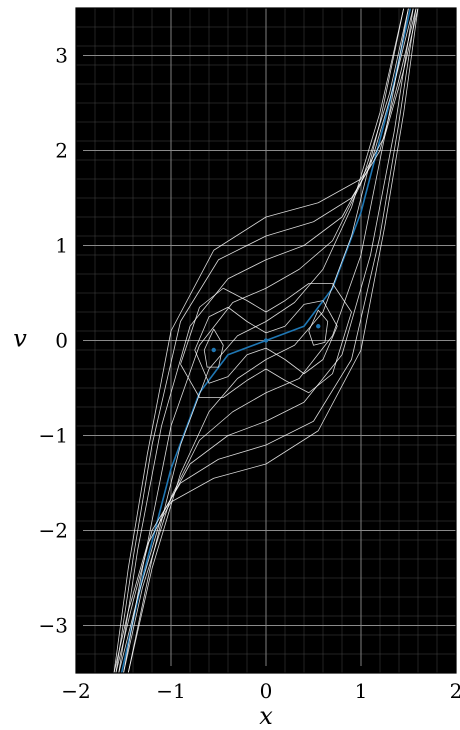 Image resolution: width=460 pixels, height=730 pixels. What do you see at coordinates (266, 691) in the screenshot?
I see `x-tick-label: 0` at bounding box center [266, 691].